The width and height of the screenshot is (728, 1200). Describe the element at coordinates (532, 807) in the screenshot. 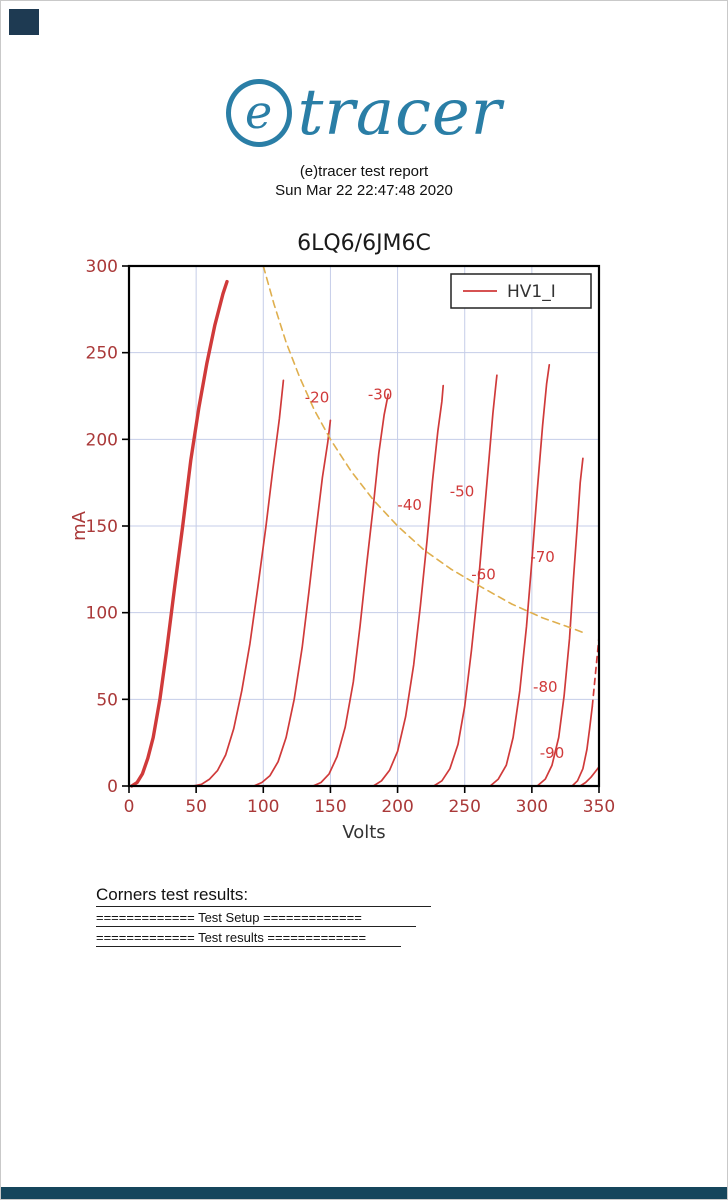

I see `x-tick-label: 300` at that location.